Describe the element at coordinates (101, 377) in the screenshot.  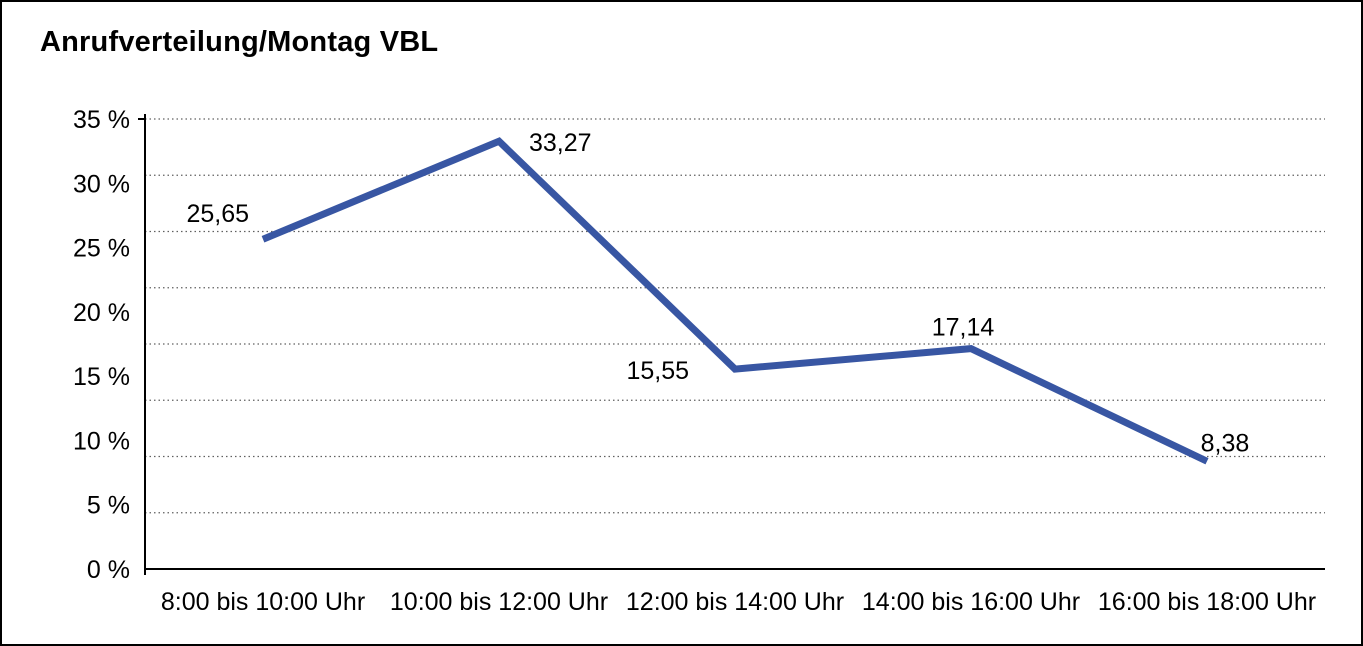
I see `y-tick-label: 15 %` at that location.